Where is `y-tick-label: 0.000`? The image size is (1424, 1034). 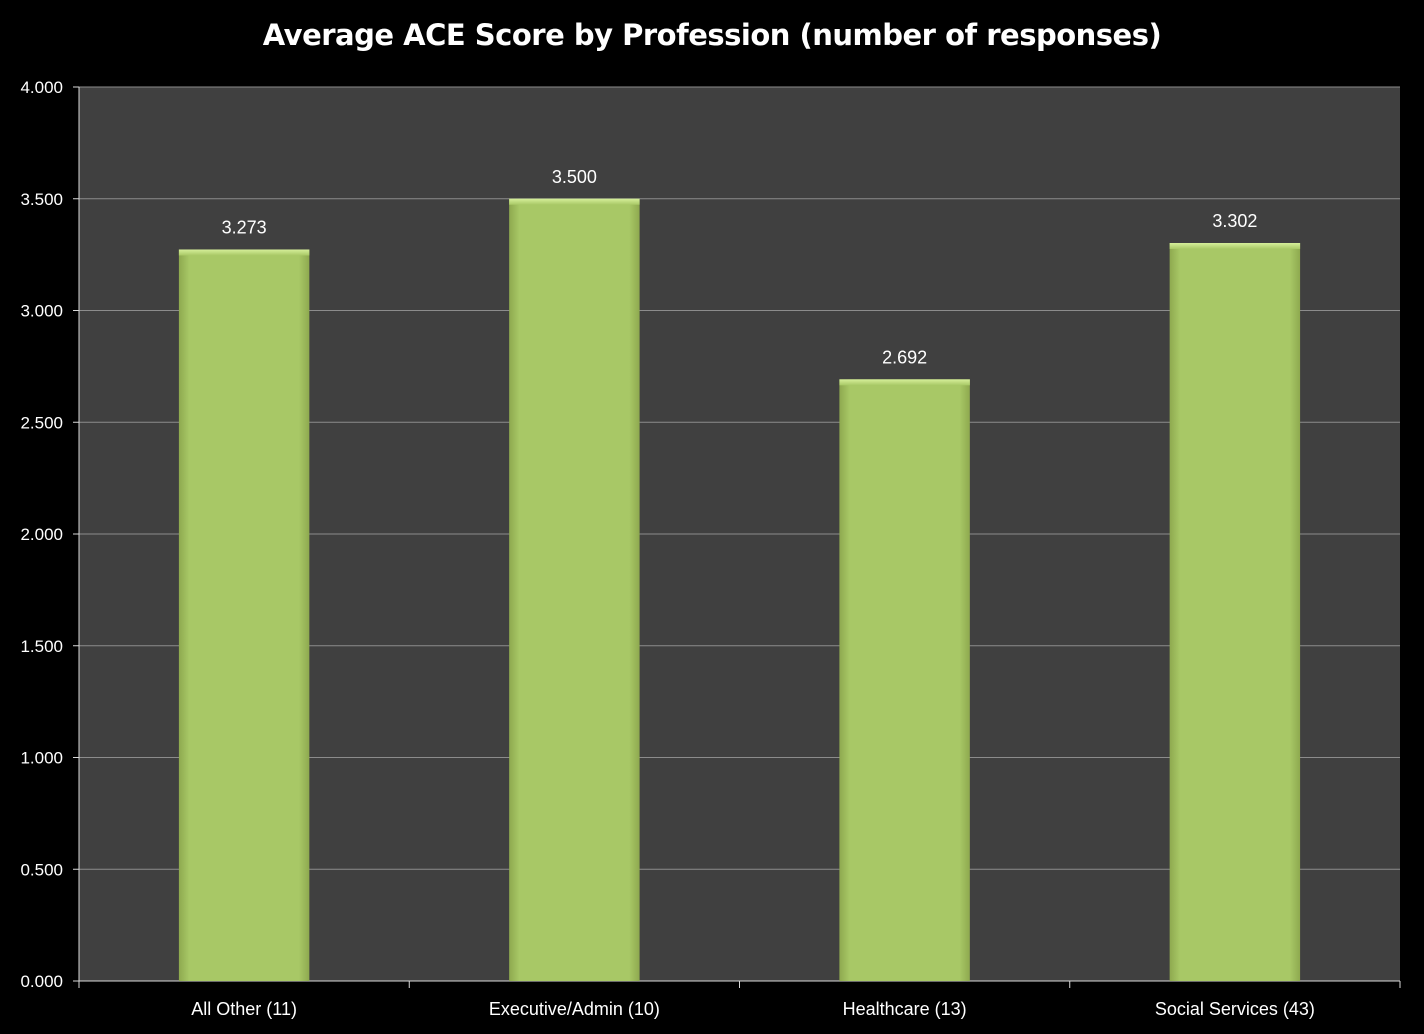
y-tick-label: 0.000 is located at coordinates (41, 981).